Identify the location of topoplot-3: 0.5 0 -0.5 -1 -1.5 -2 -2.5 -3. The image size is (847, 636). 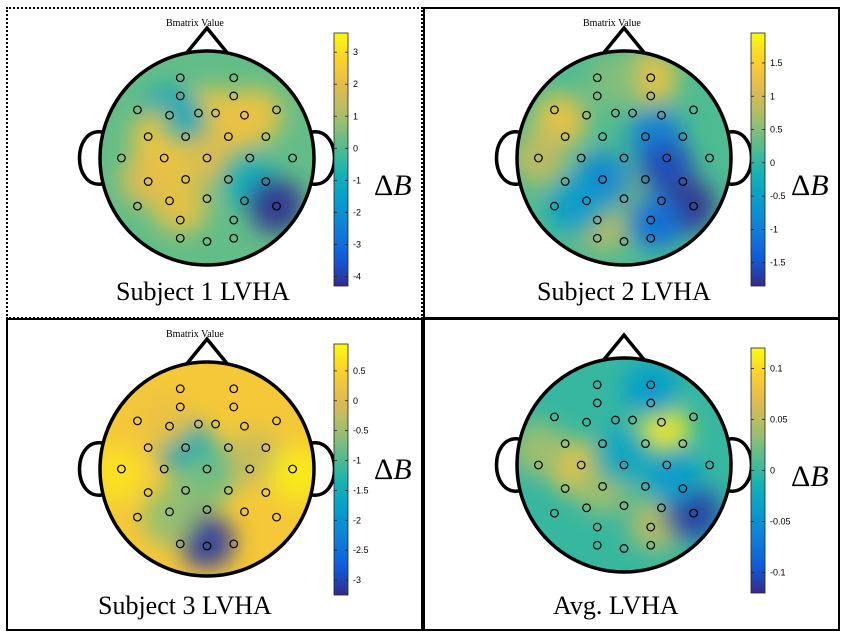
(223, 466).